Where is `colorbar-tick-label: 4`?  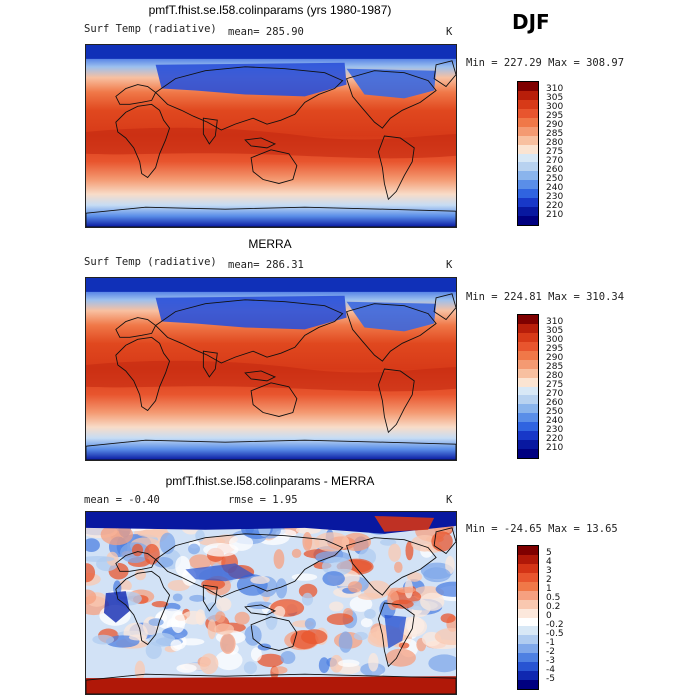
colorbar-tick-label: 4 is located at coordinates (549, 562).